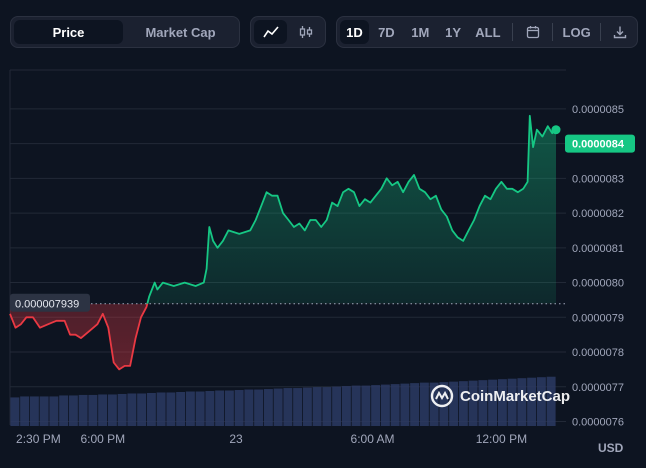 The height and width of the screenshot is (468, 646). Describe the element at coordinates (288, 32) in the screenshot. I see `chart-type-toggle` at that location.